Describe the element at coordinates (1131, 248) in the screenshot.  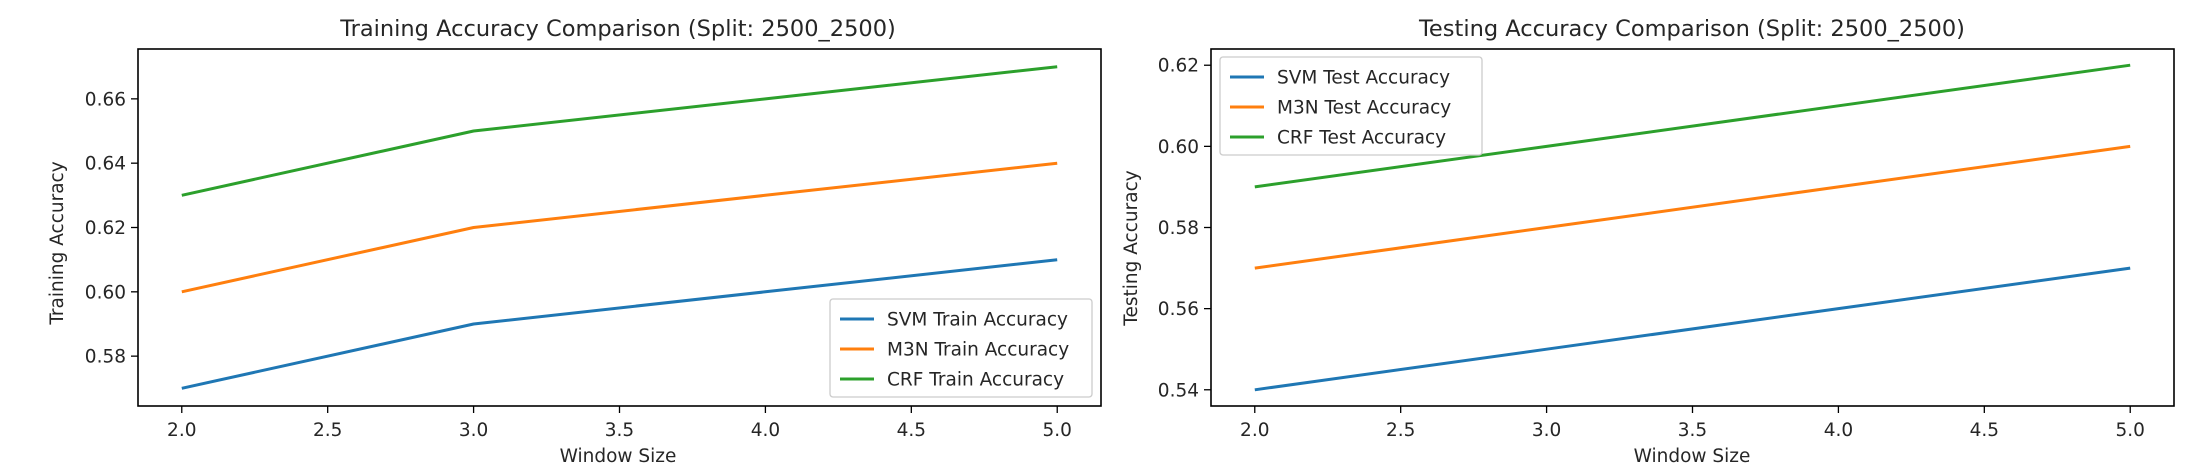
I see `y-axis-label: Testing Accuracy` at that location.